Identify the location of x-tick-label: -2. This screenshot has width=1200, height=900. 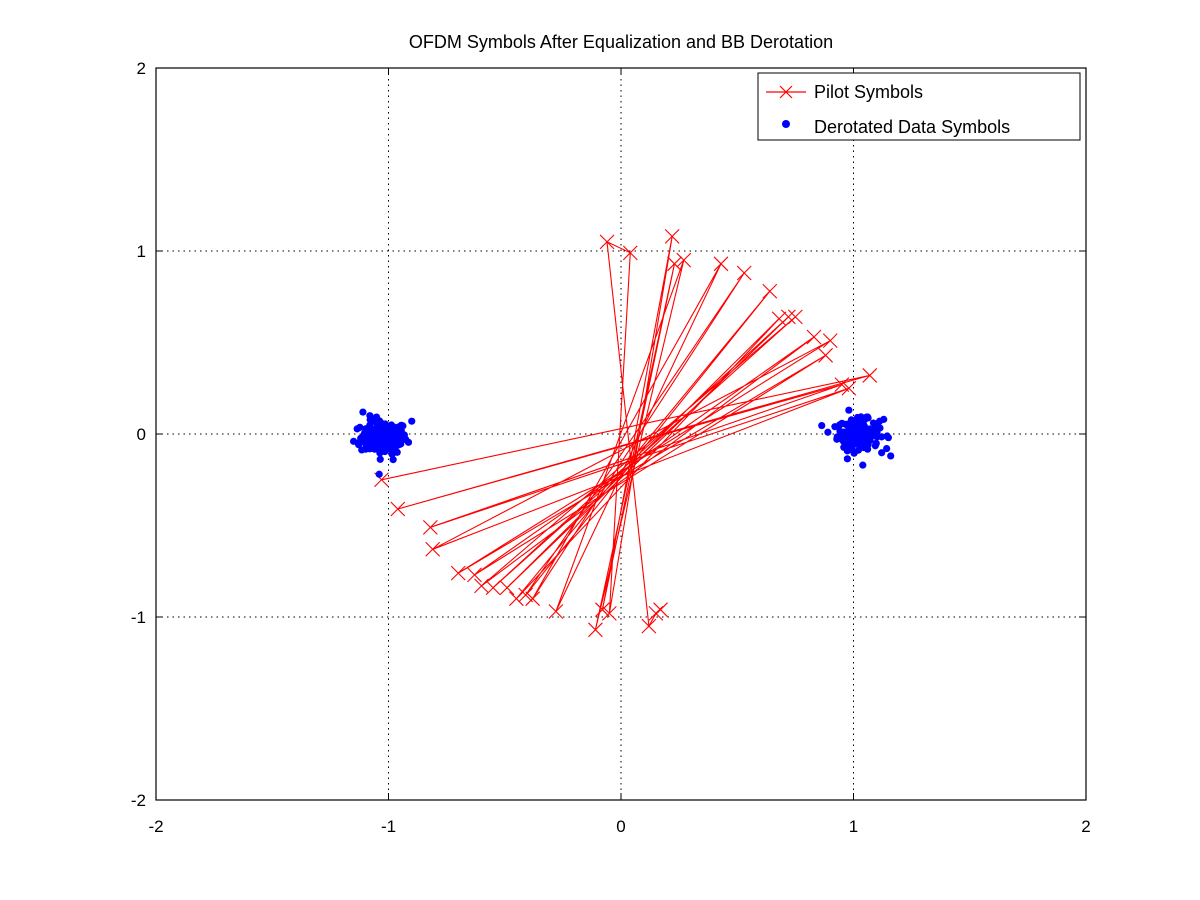
(155, 826).